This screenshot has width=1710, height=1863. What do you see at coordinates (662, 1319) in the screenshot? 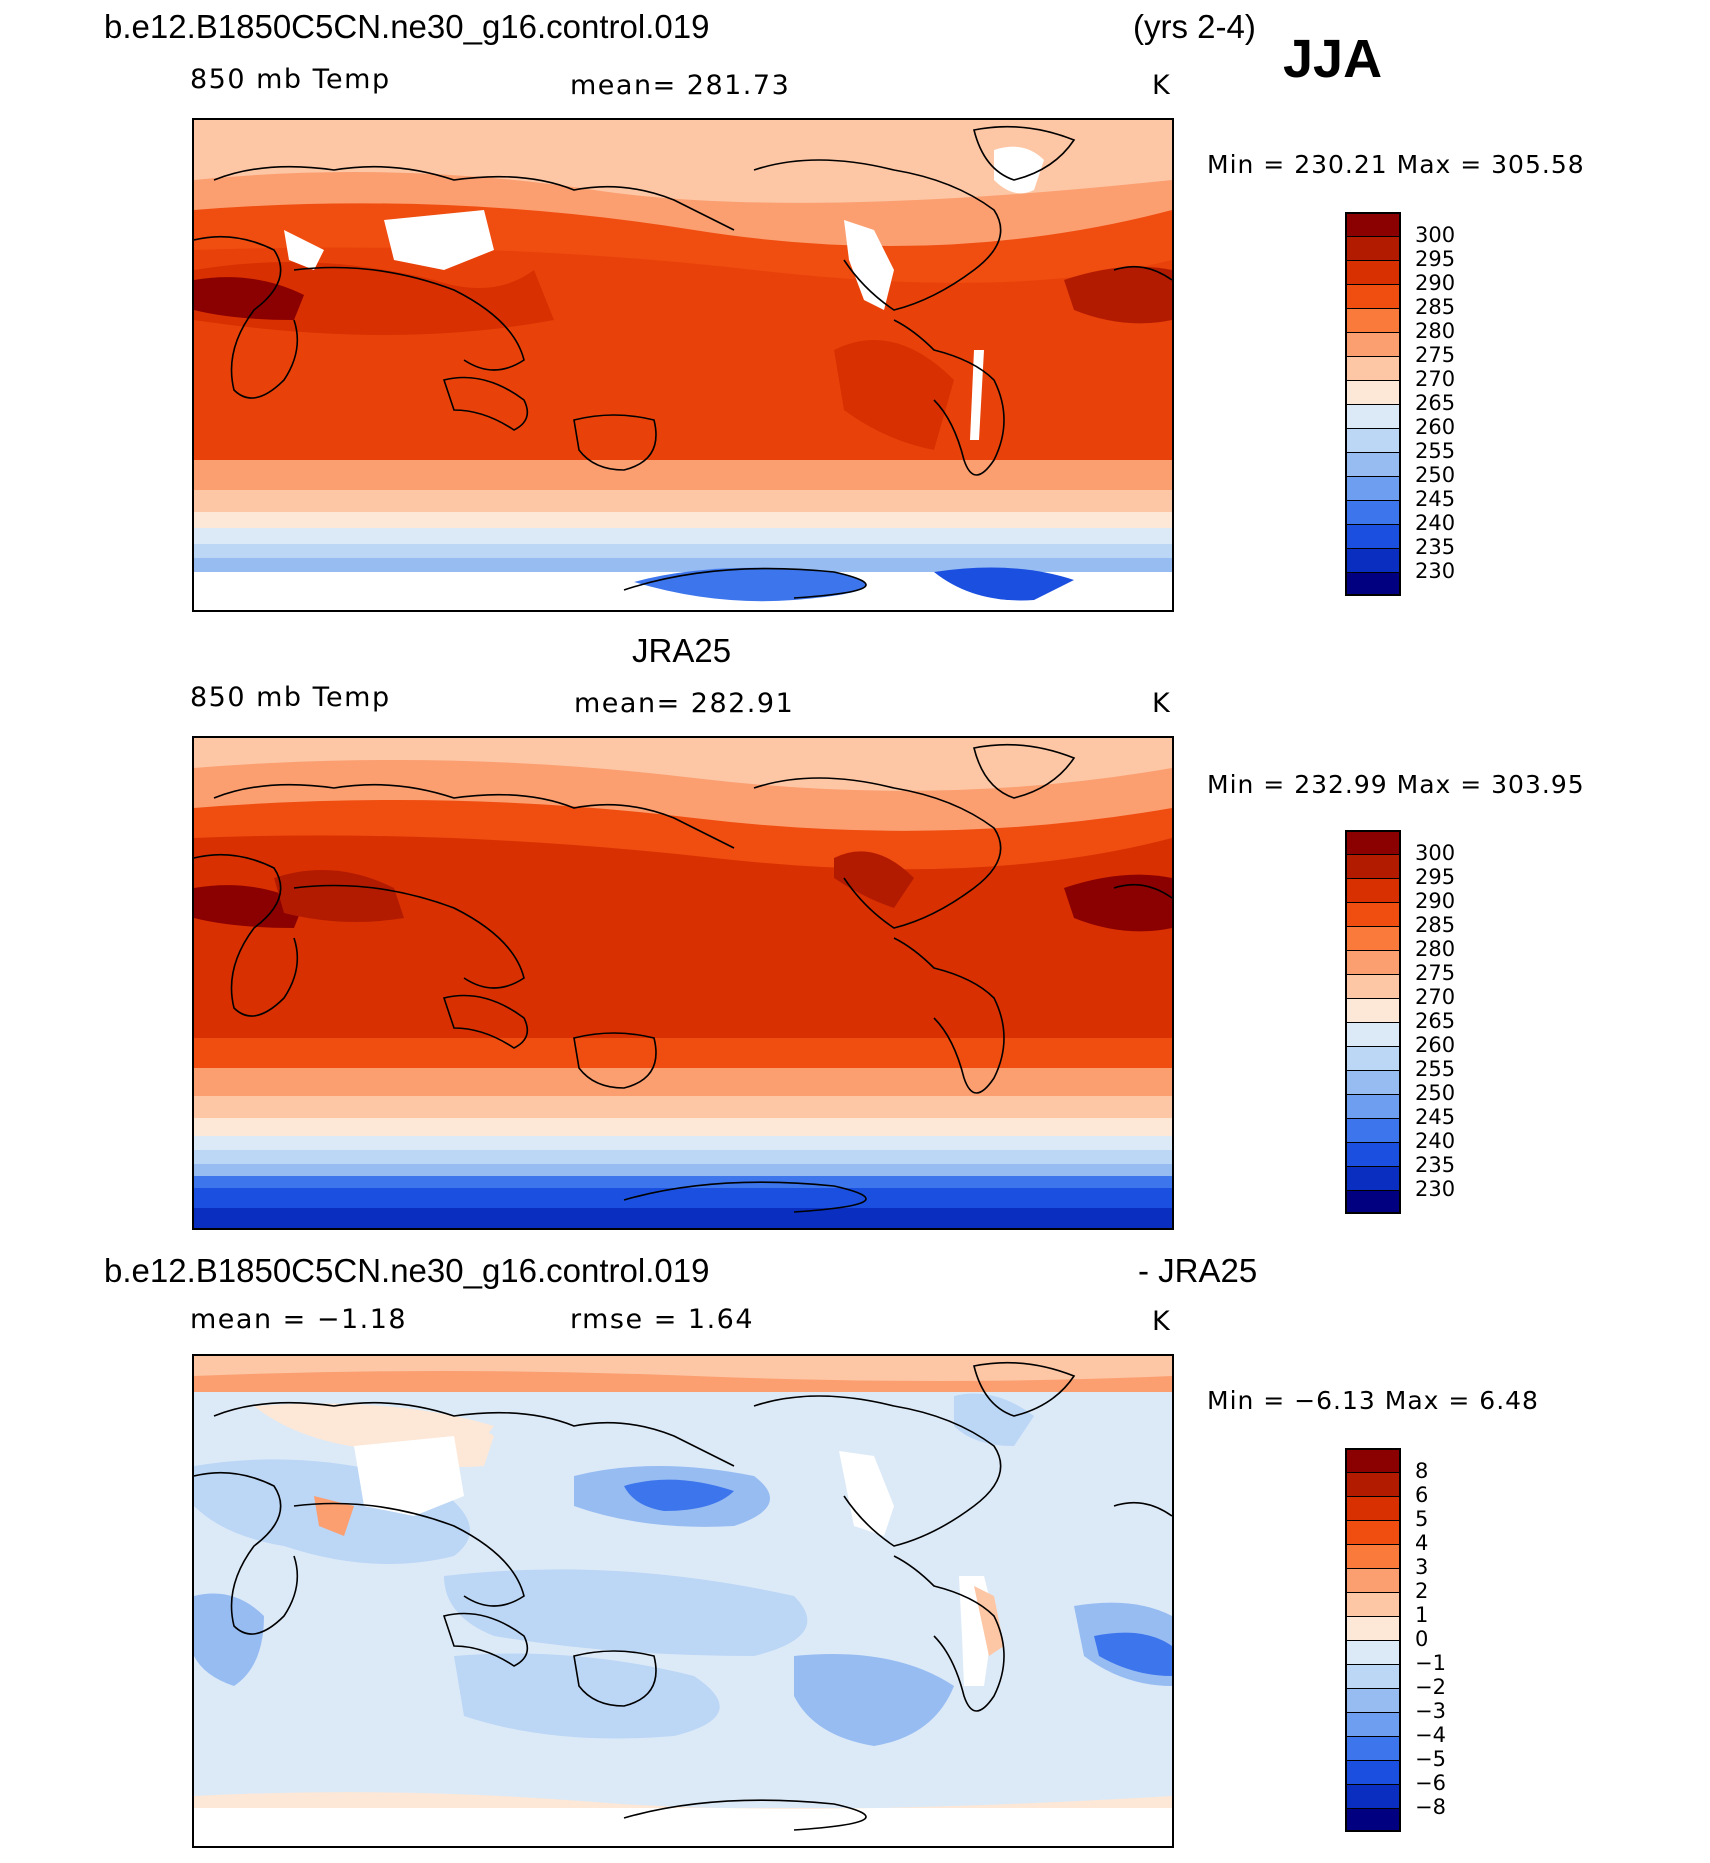
I see `panel3-rmse: rmse = 1.64` at bounding box center [662, 1319].